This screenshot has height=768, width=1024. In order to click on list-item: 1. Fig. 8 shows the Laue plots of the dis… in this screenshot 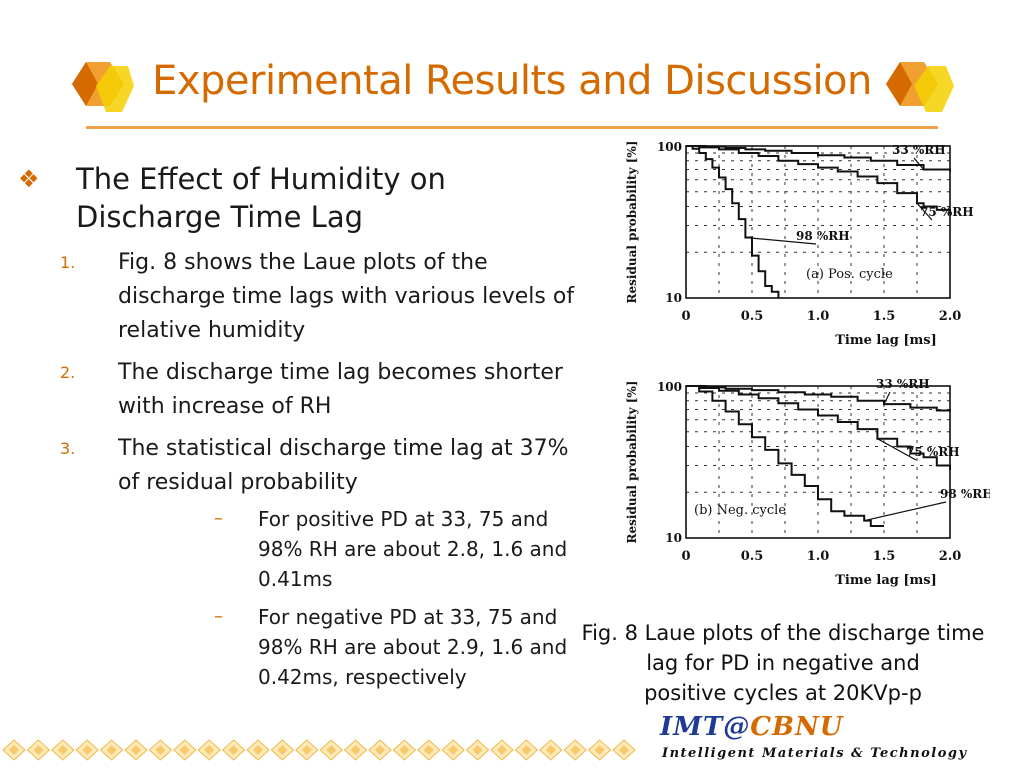, I will do `click(317, 296)`.